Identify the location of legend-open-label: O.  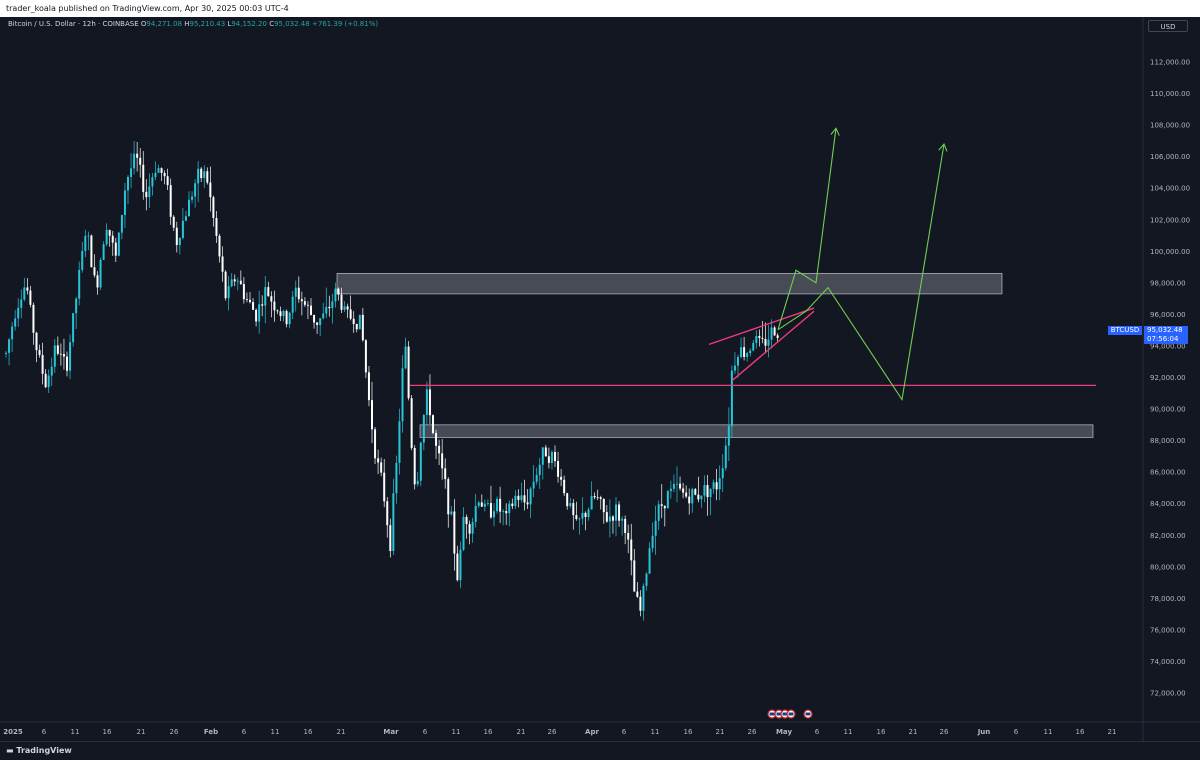
(143, 24).